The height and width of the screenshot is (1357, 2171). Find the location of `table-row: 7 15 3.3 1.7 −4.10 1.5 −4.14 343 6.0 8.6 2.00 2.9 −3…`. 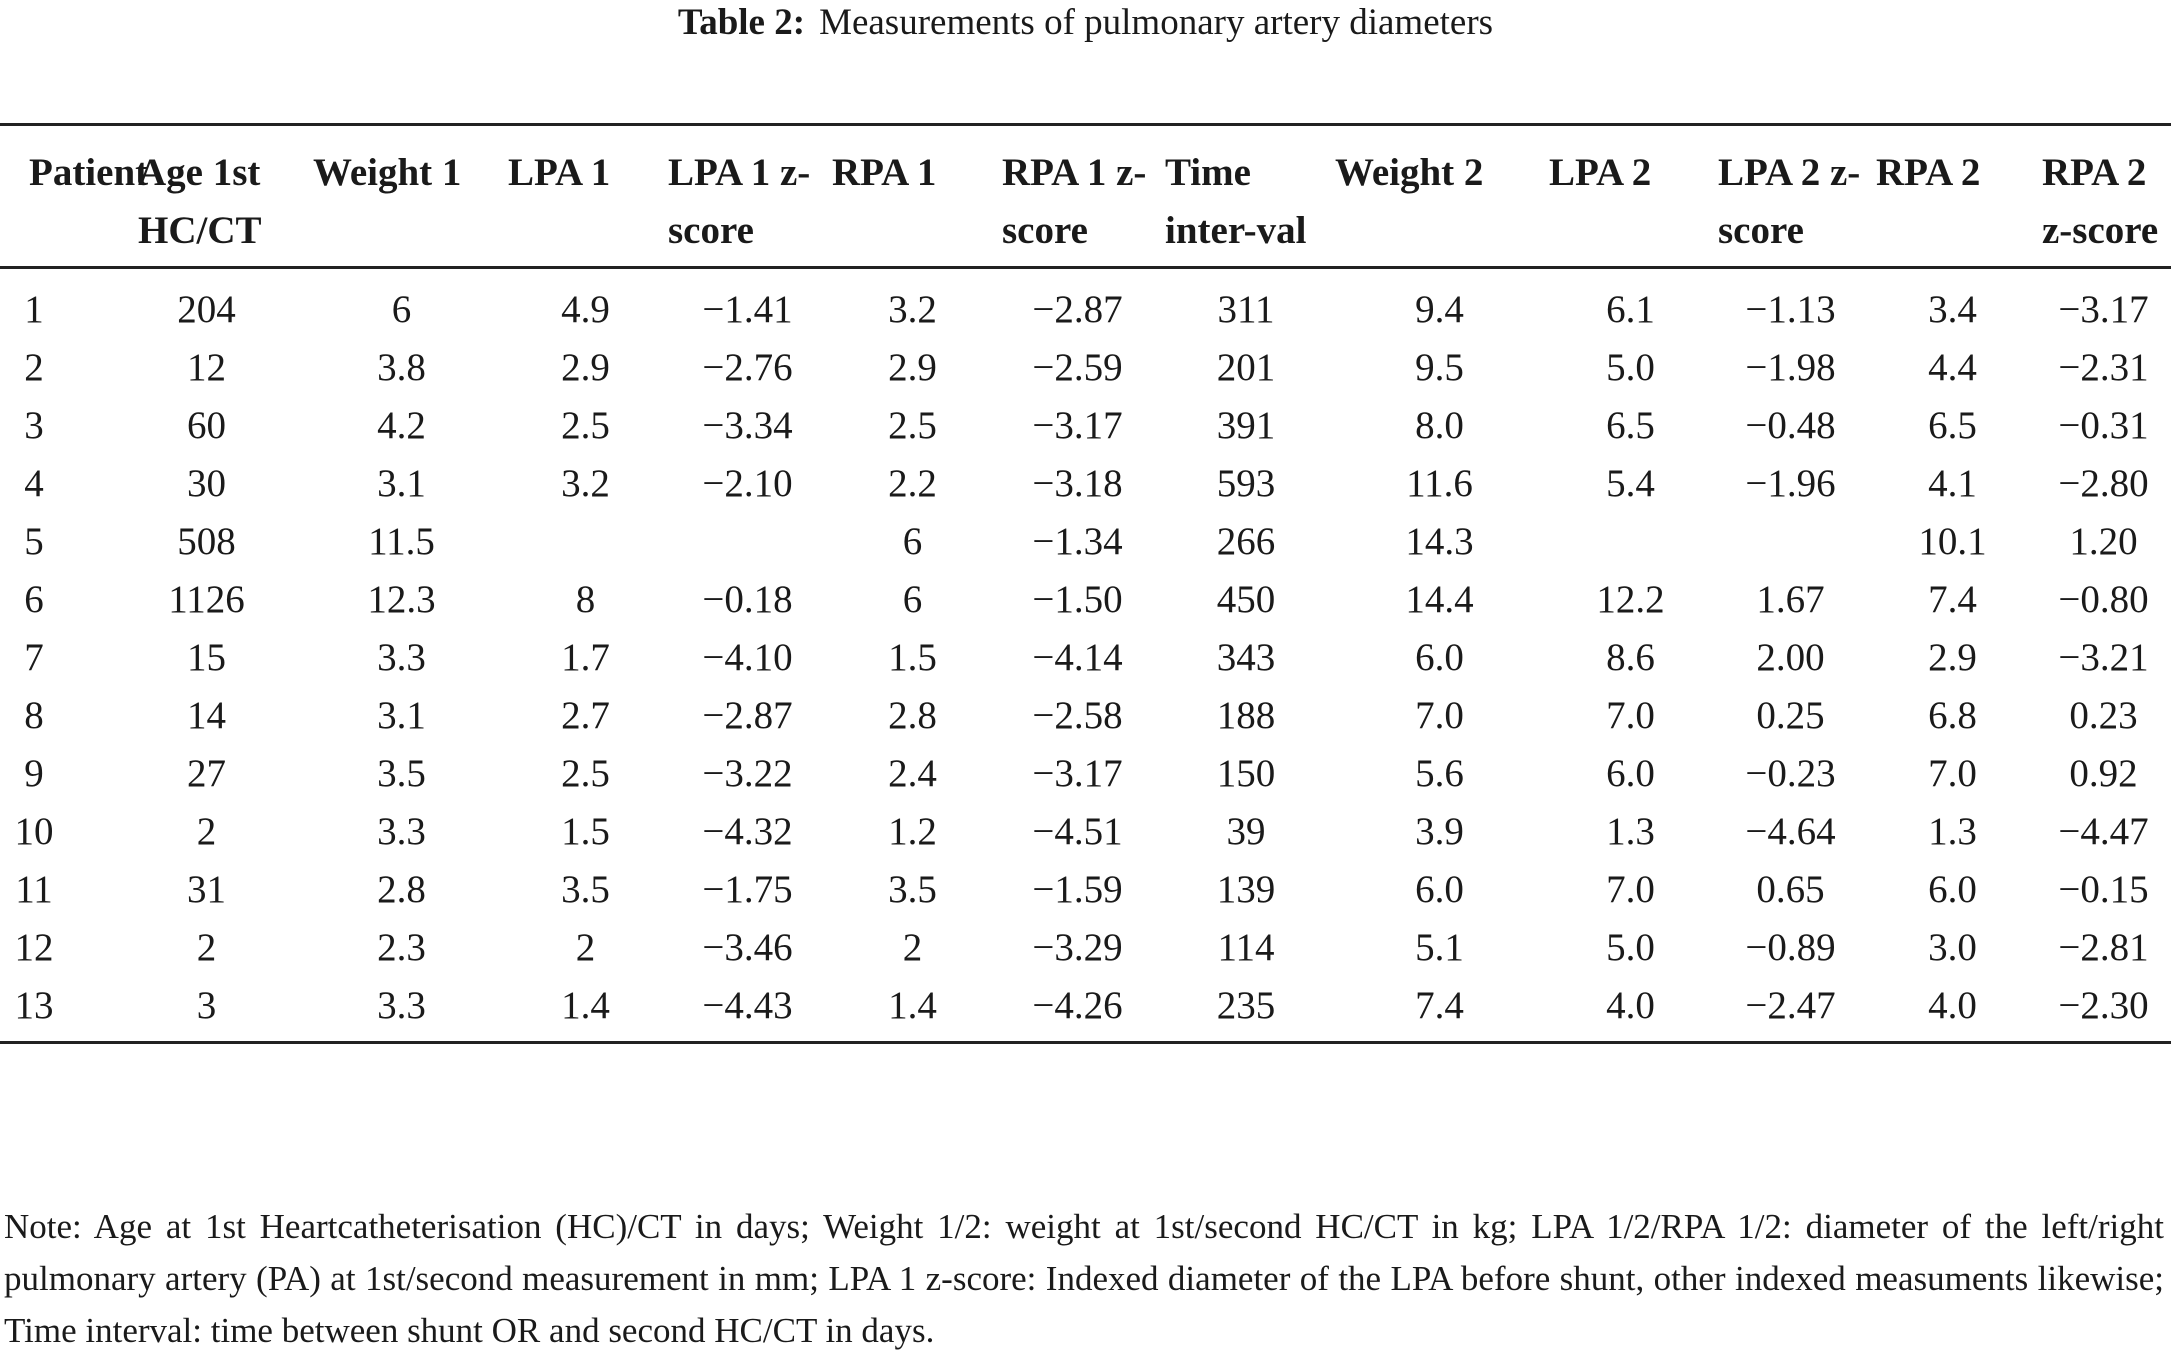

table-row: 7 15 3.3 1.7 −4.10 1.5 −4.14 343 6.0 8.6 2.00 2.9 −3… is located at coordinates (1085, 658).